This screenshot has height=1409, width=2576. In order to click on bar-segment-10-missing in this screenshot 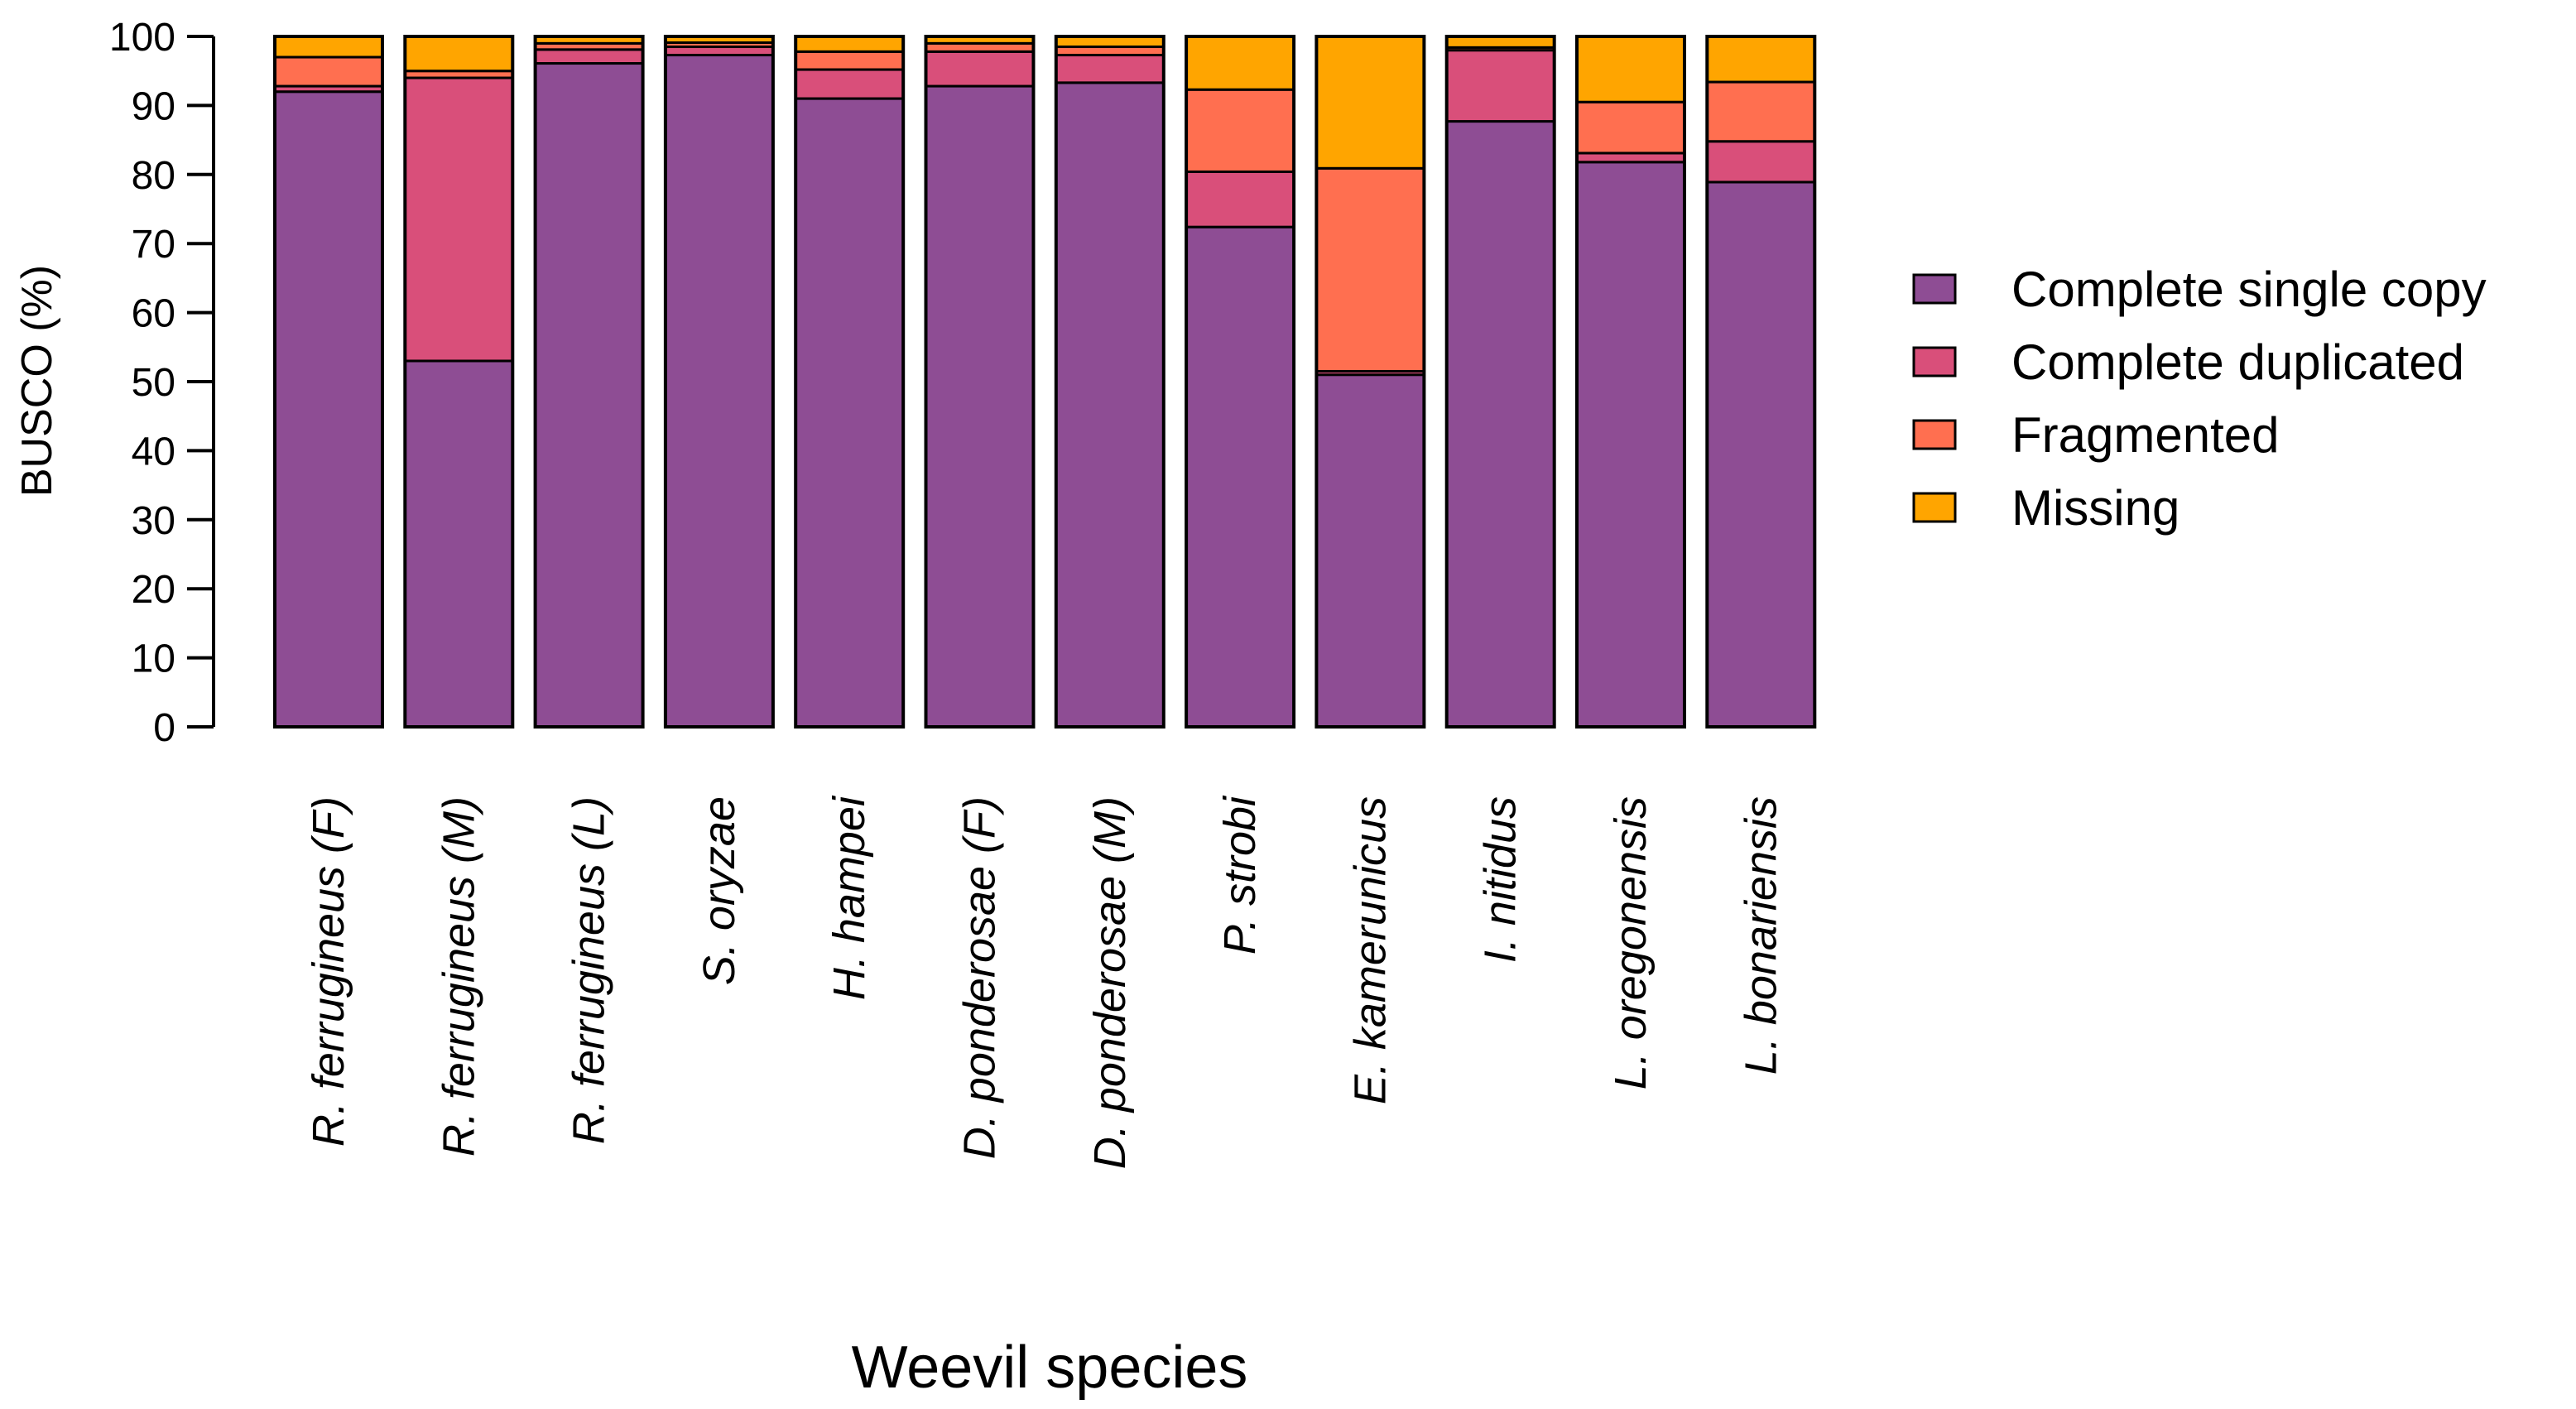, I will do `click(1500, 42)`.